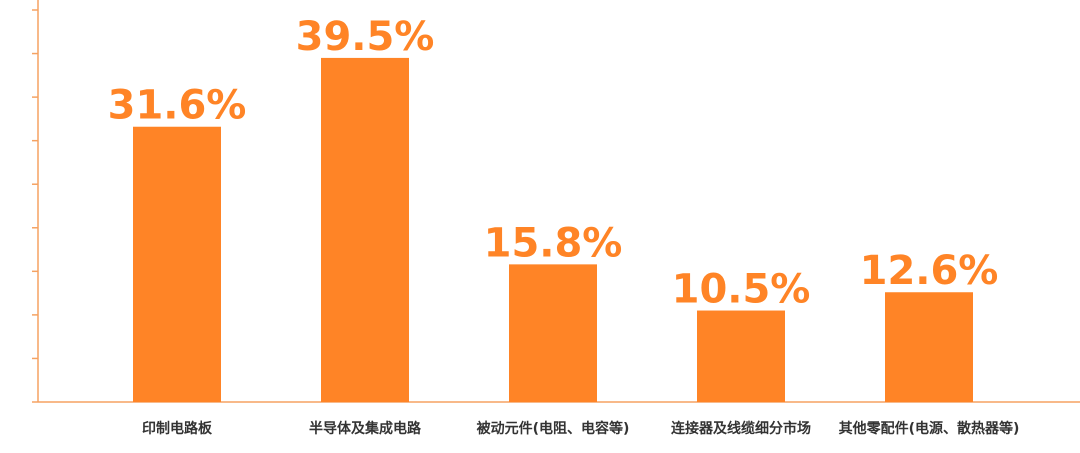 This screenshot has width=1080, height=453. What do you see at coordinates (553, 243) in the screenshot?
I see `value-label: 15.8%` at bounding box center [553, 243].